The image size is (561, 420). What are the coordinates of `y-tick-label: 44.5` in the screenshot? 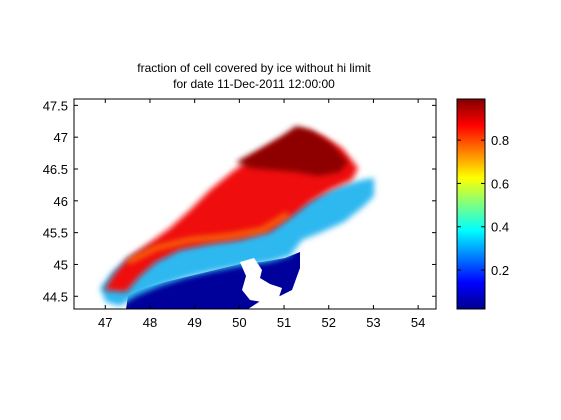 It's located at (55, 296).